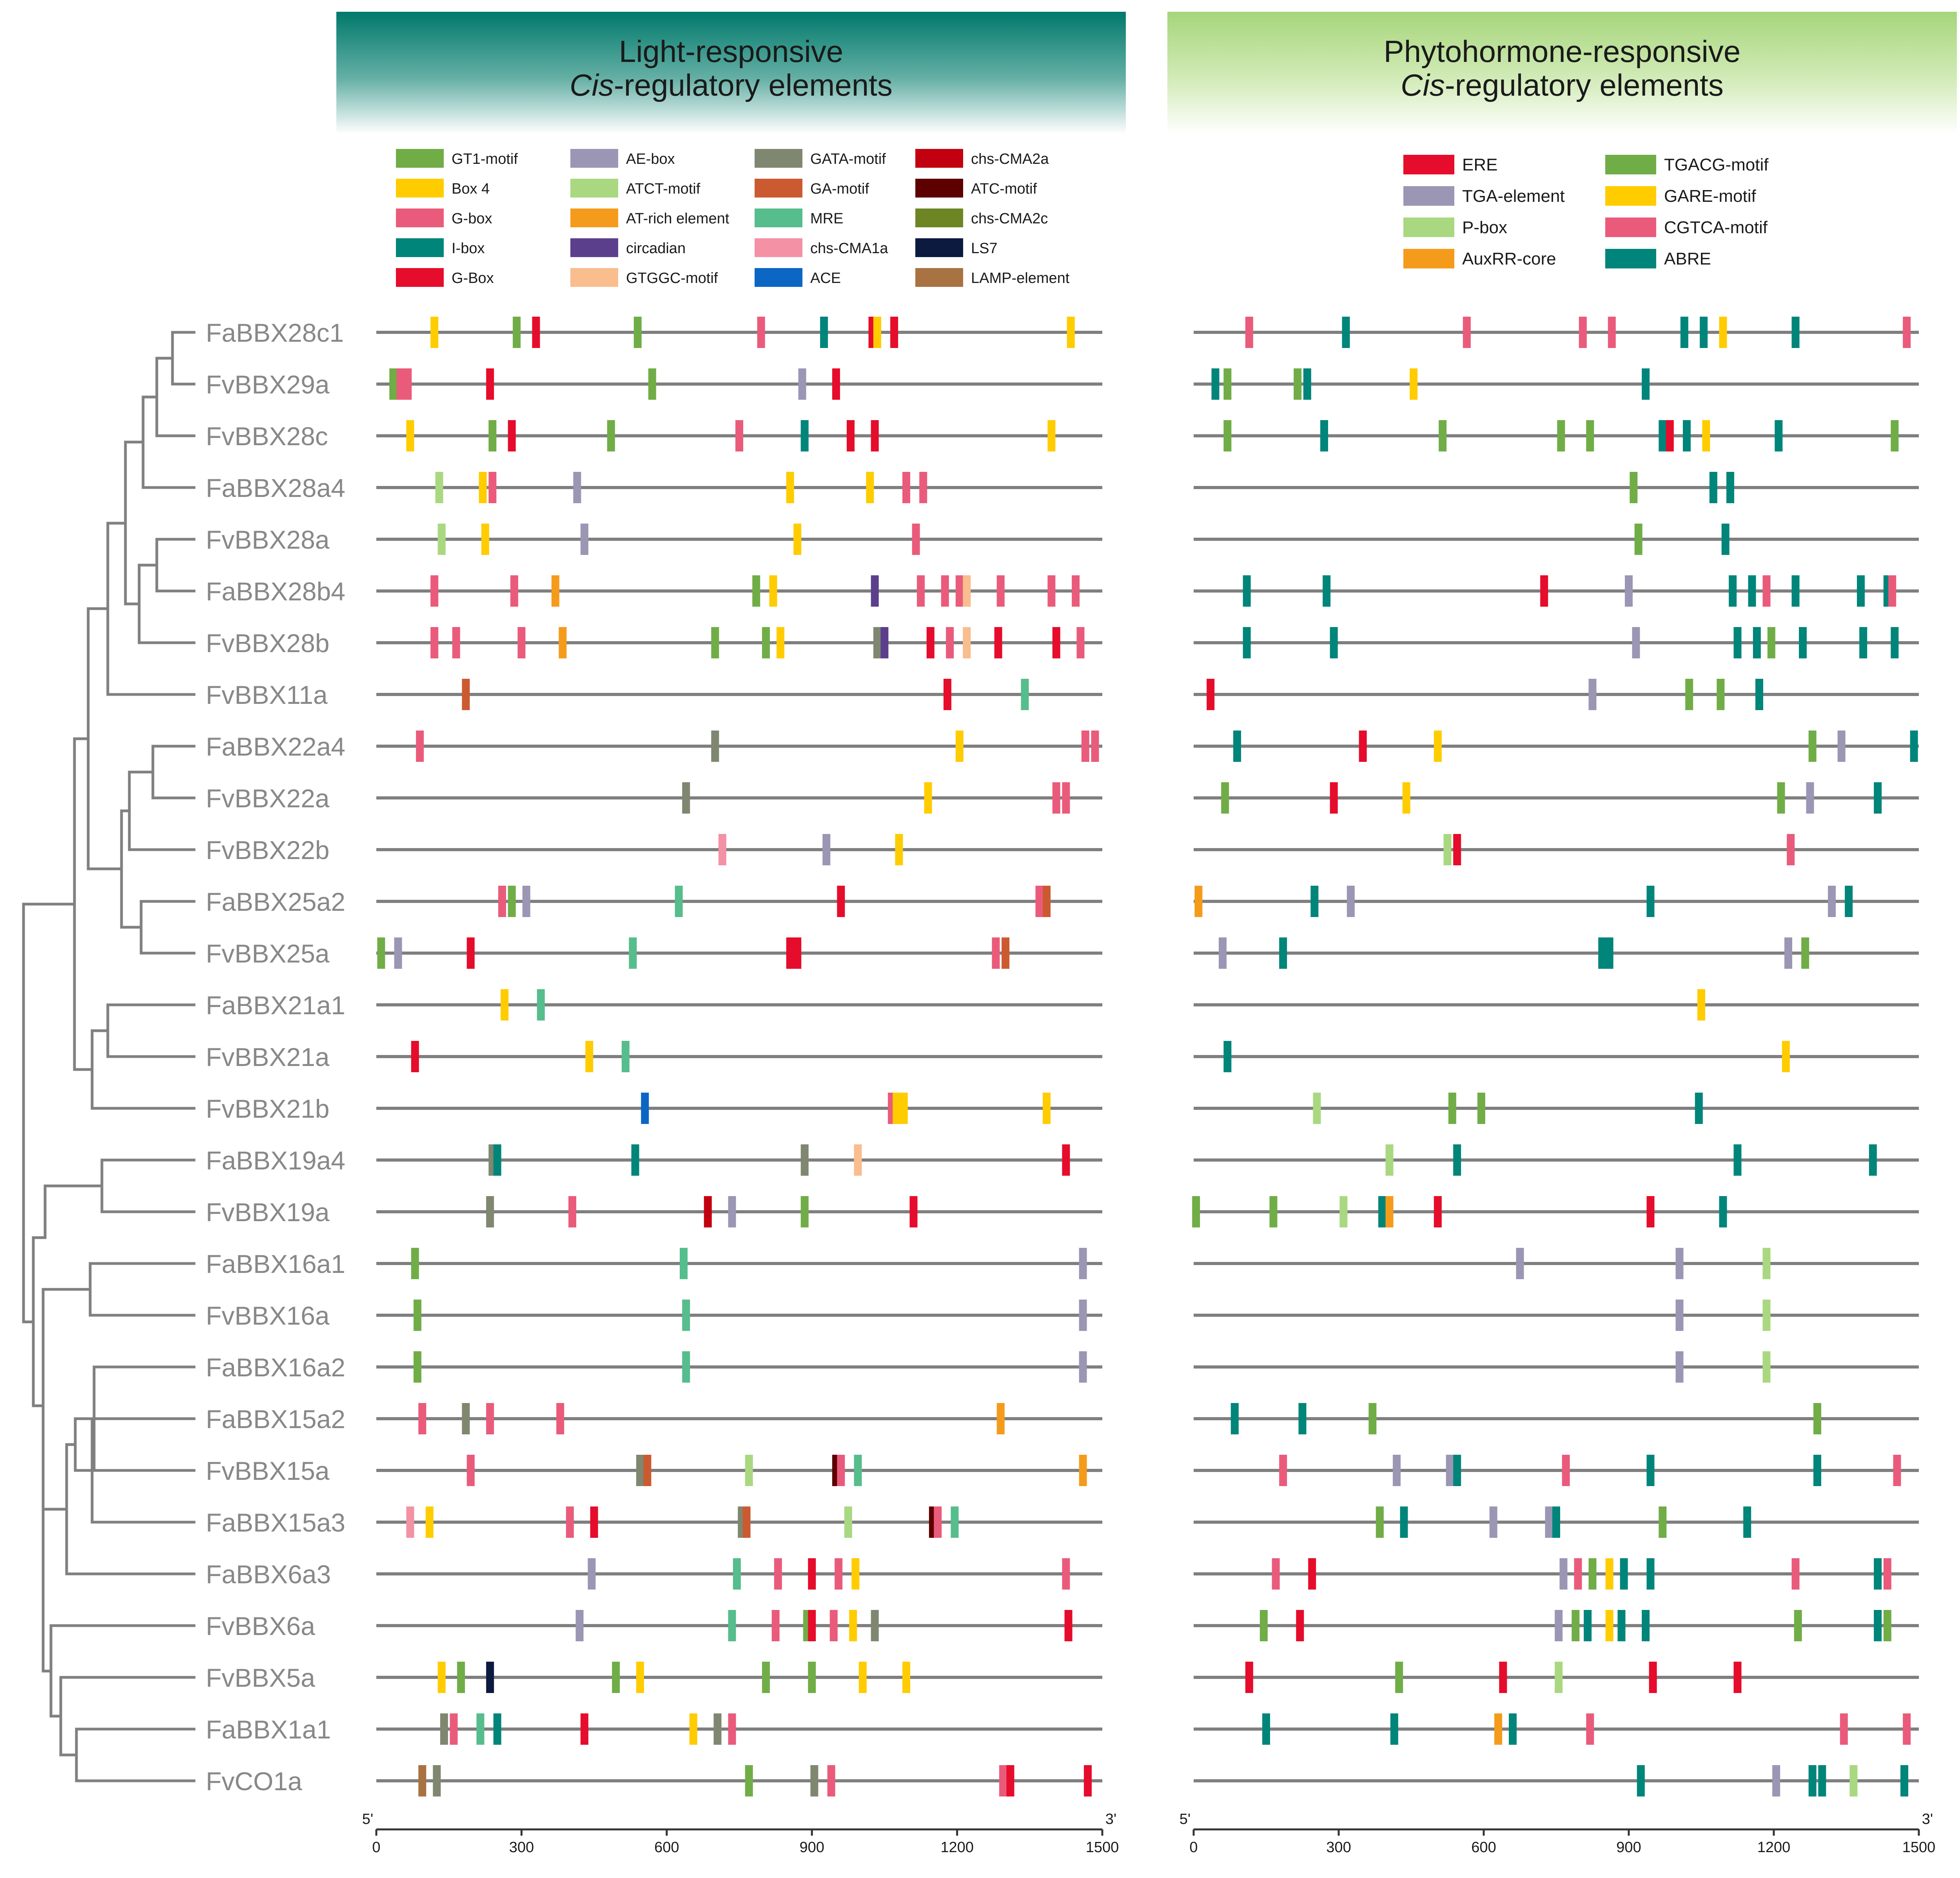 This screenshot has height=1878, width=1960. Describe the element at coordinates (268, 1315) in the screenshot. I see `gene-label: FvBBX16a` at that location.